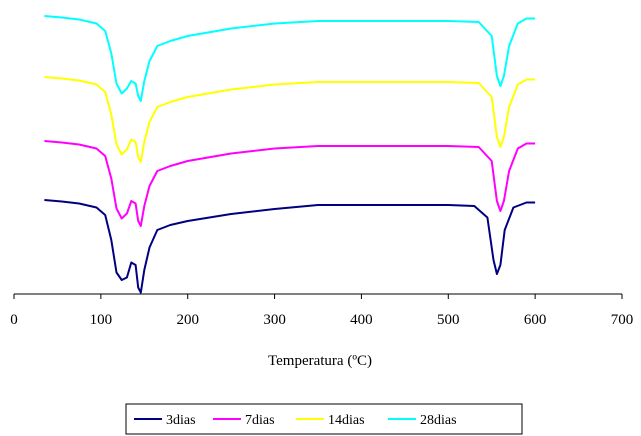  I want to click on legend-label-14dias: 14dias, so click(346, 420).